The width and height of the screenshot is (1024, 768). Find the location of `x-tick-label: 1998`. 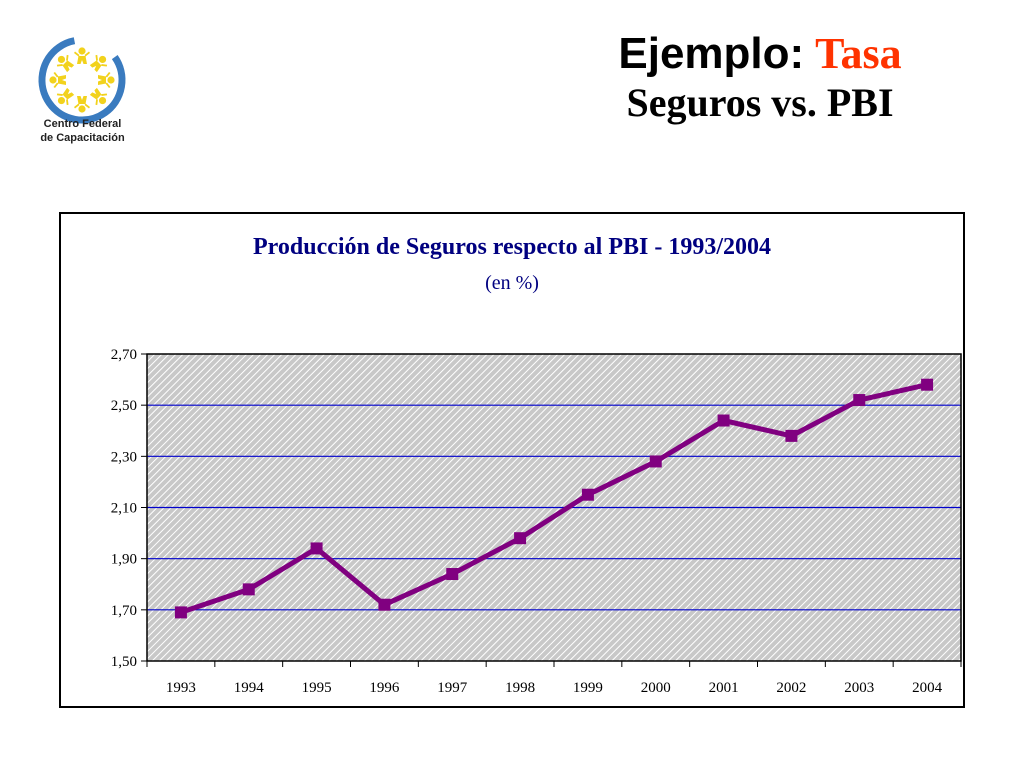

x-tick-label: 1998 is located at coordinates (520, 688).